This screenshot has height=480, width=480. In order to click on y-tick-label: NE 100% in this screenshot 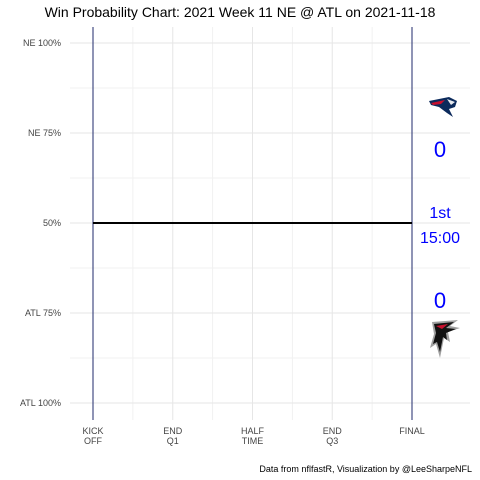, I will do `click(42, 43)`.